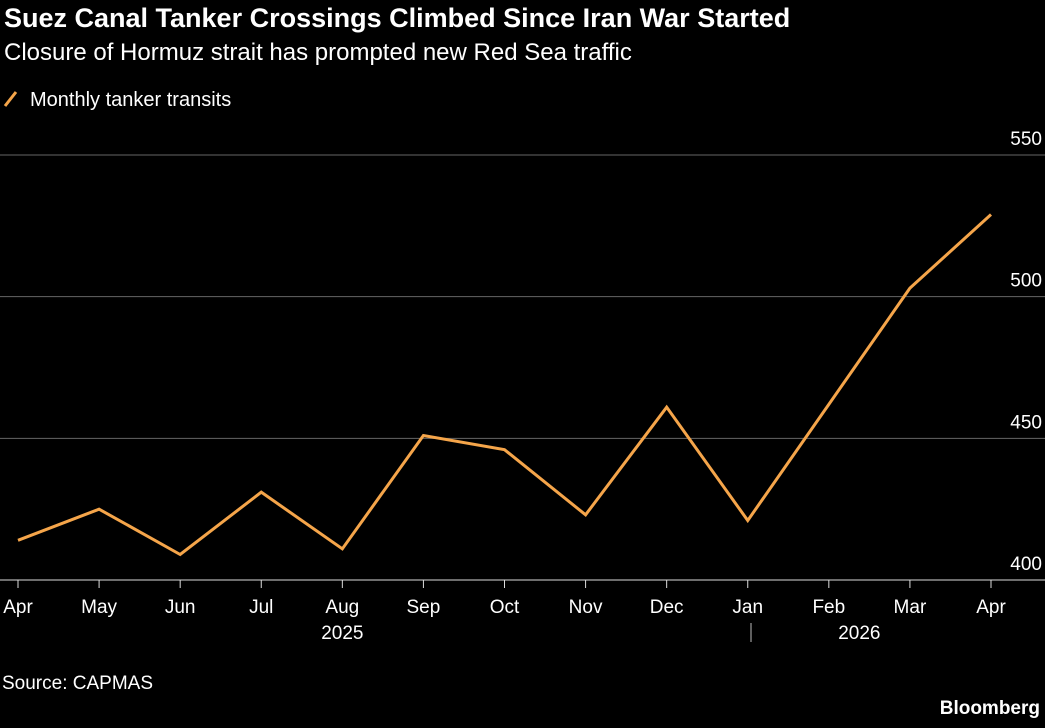 The image size is (1045, 728). I want to click on legend-label: Monthly tanker transits, so click(130, 100).